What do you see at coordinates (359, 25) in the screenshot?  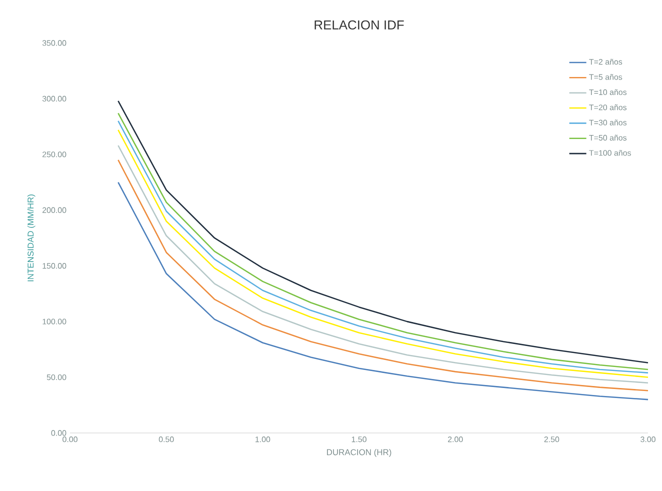 I see `chart-title: RELACION IDF` at bounding box center [359, 25].